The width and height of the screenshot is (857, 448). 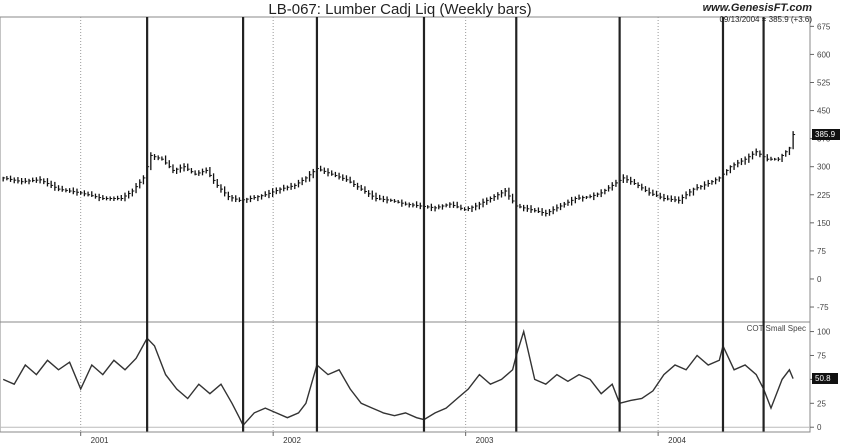 I want to click on y-tick-label: 300, so click(x=824, y=167).